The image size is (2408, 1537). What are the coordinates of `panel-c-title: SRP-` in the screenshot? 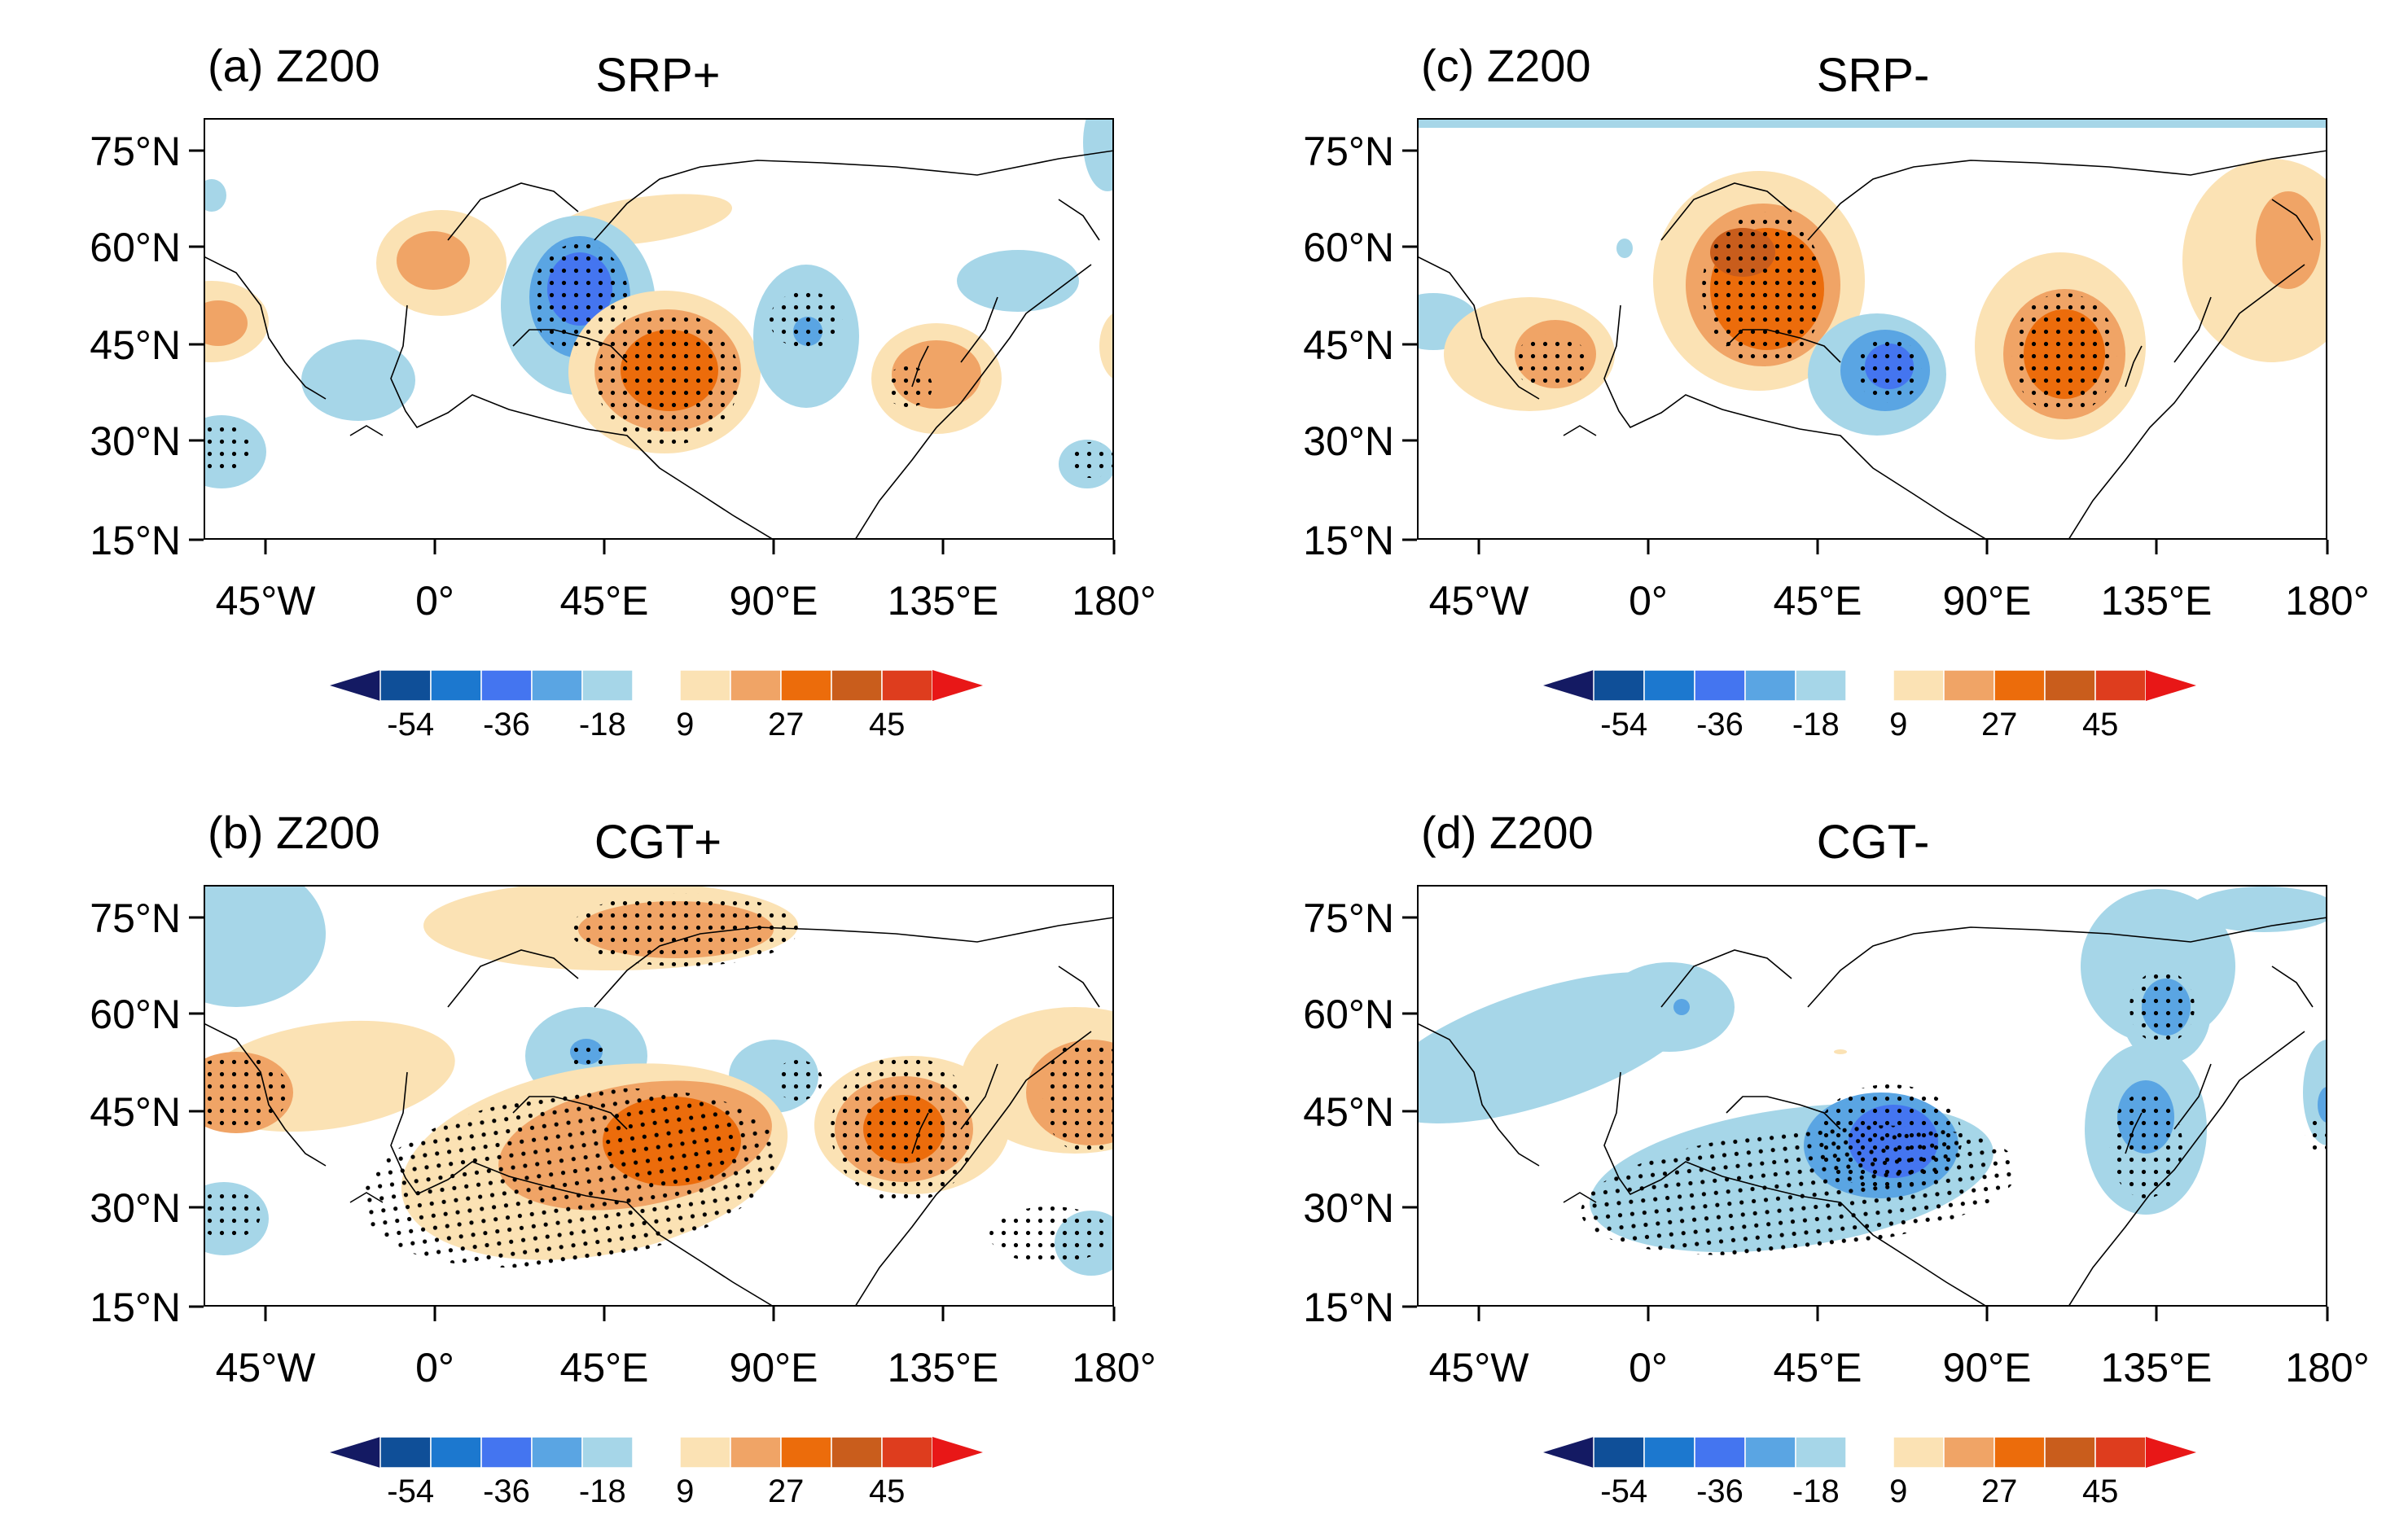 It's located at (1873, 75).